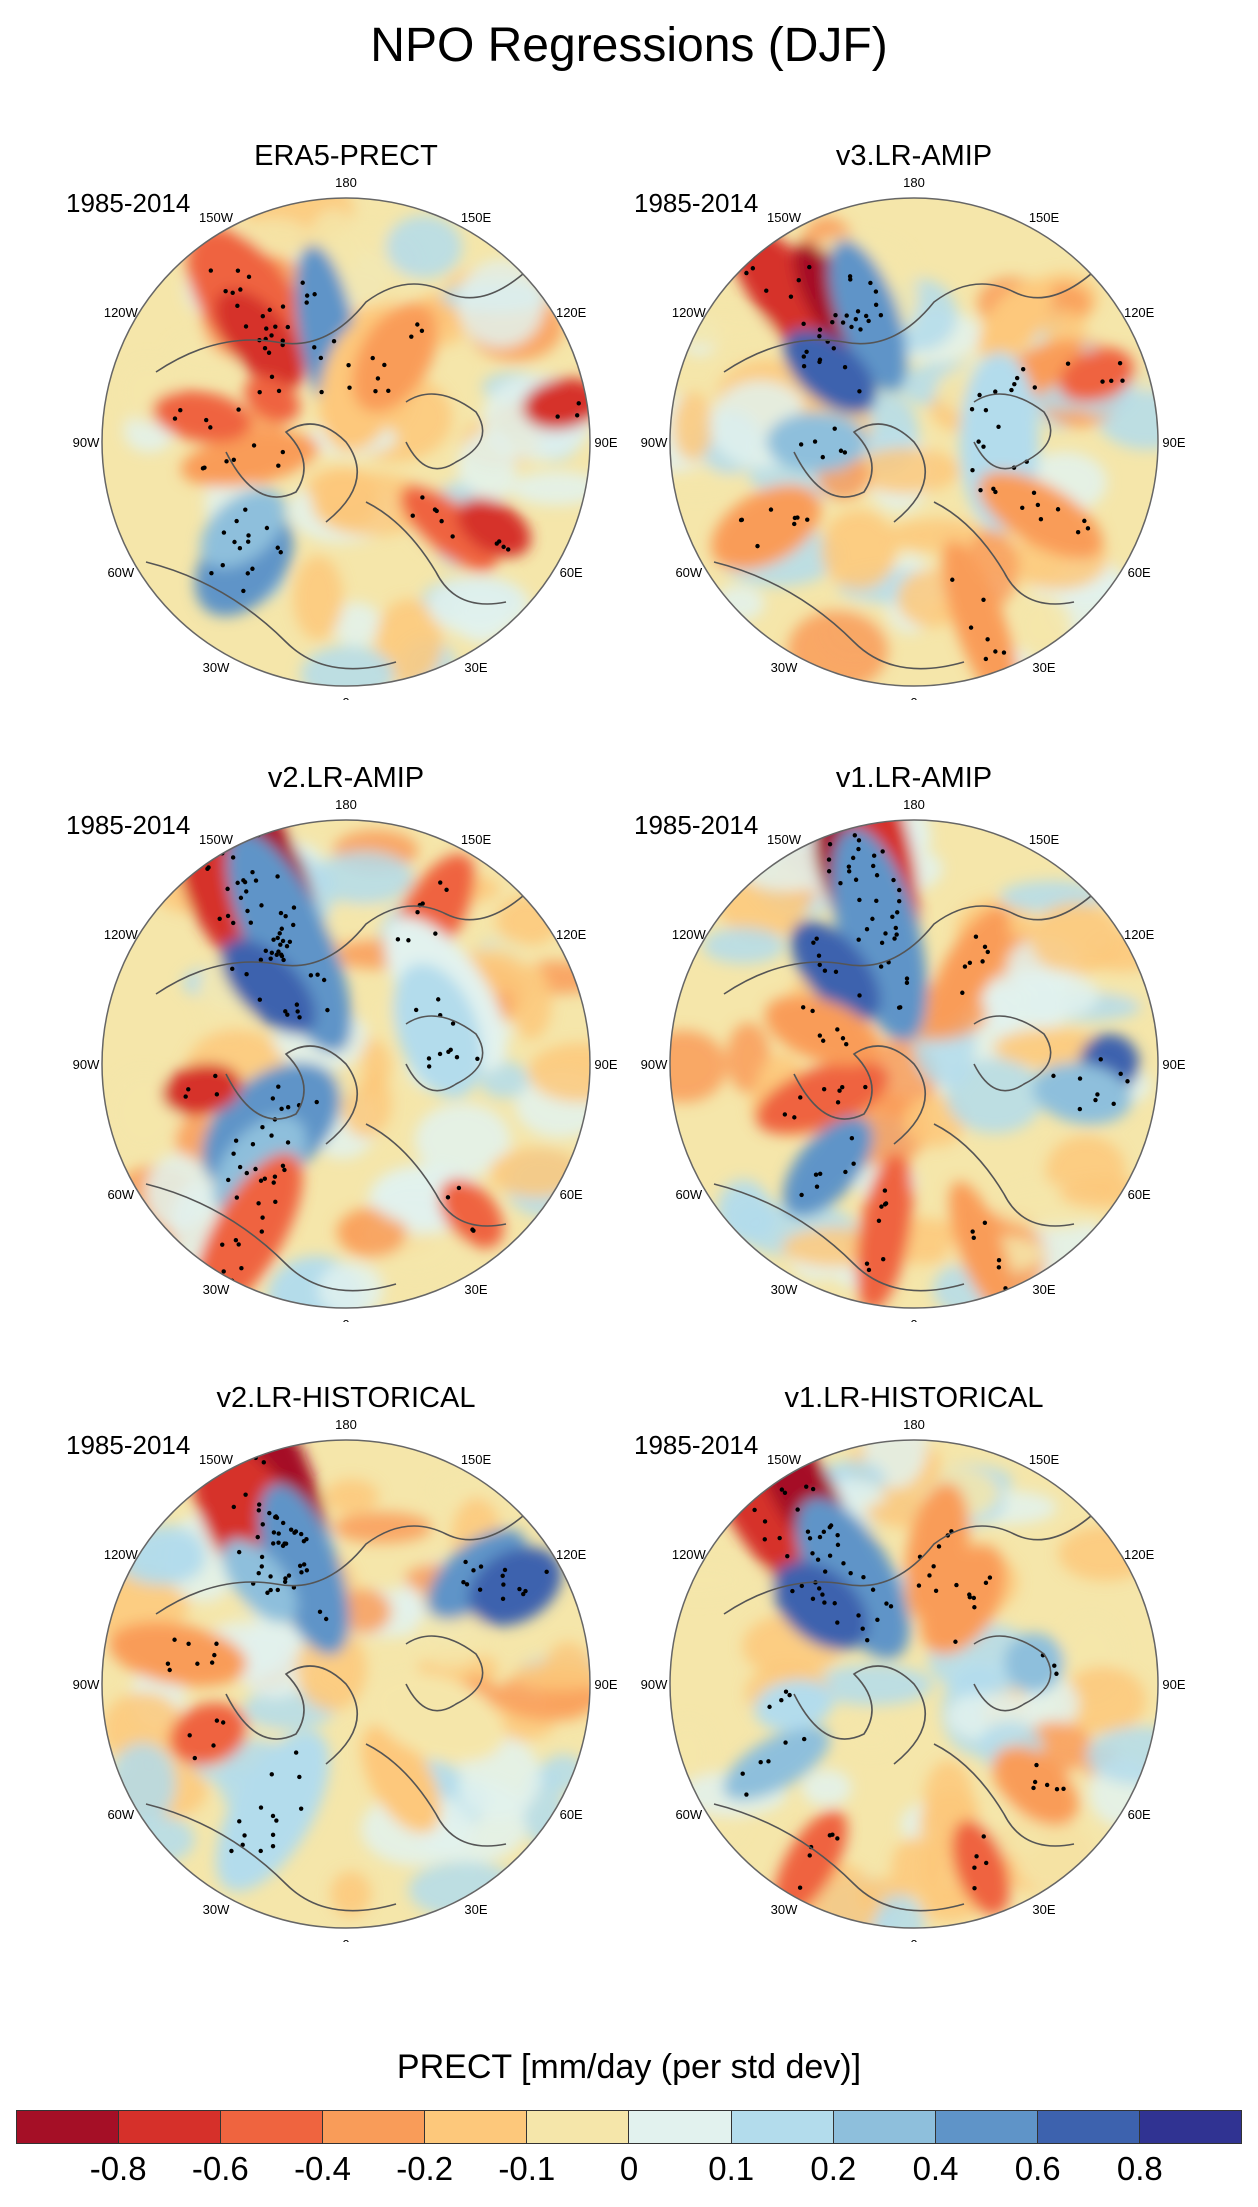  Describe the element at coordinates (605, 1684) in the screenshot. I see `longitude-label: 90E` at that location.